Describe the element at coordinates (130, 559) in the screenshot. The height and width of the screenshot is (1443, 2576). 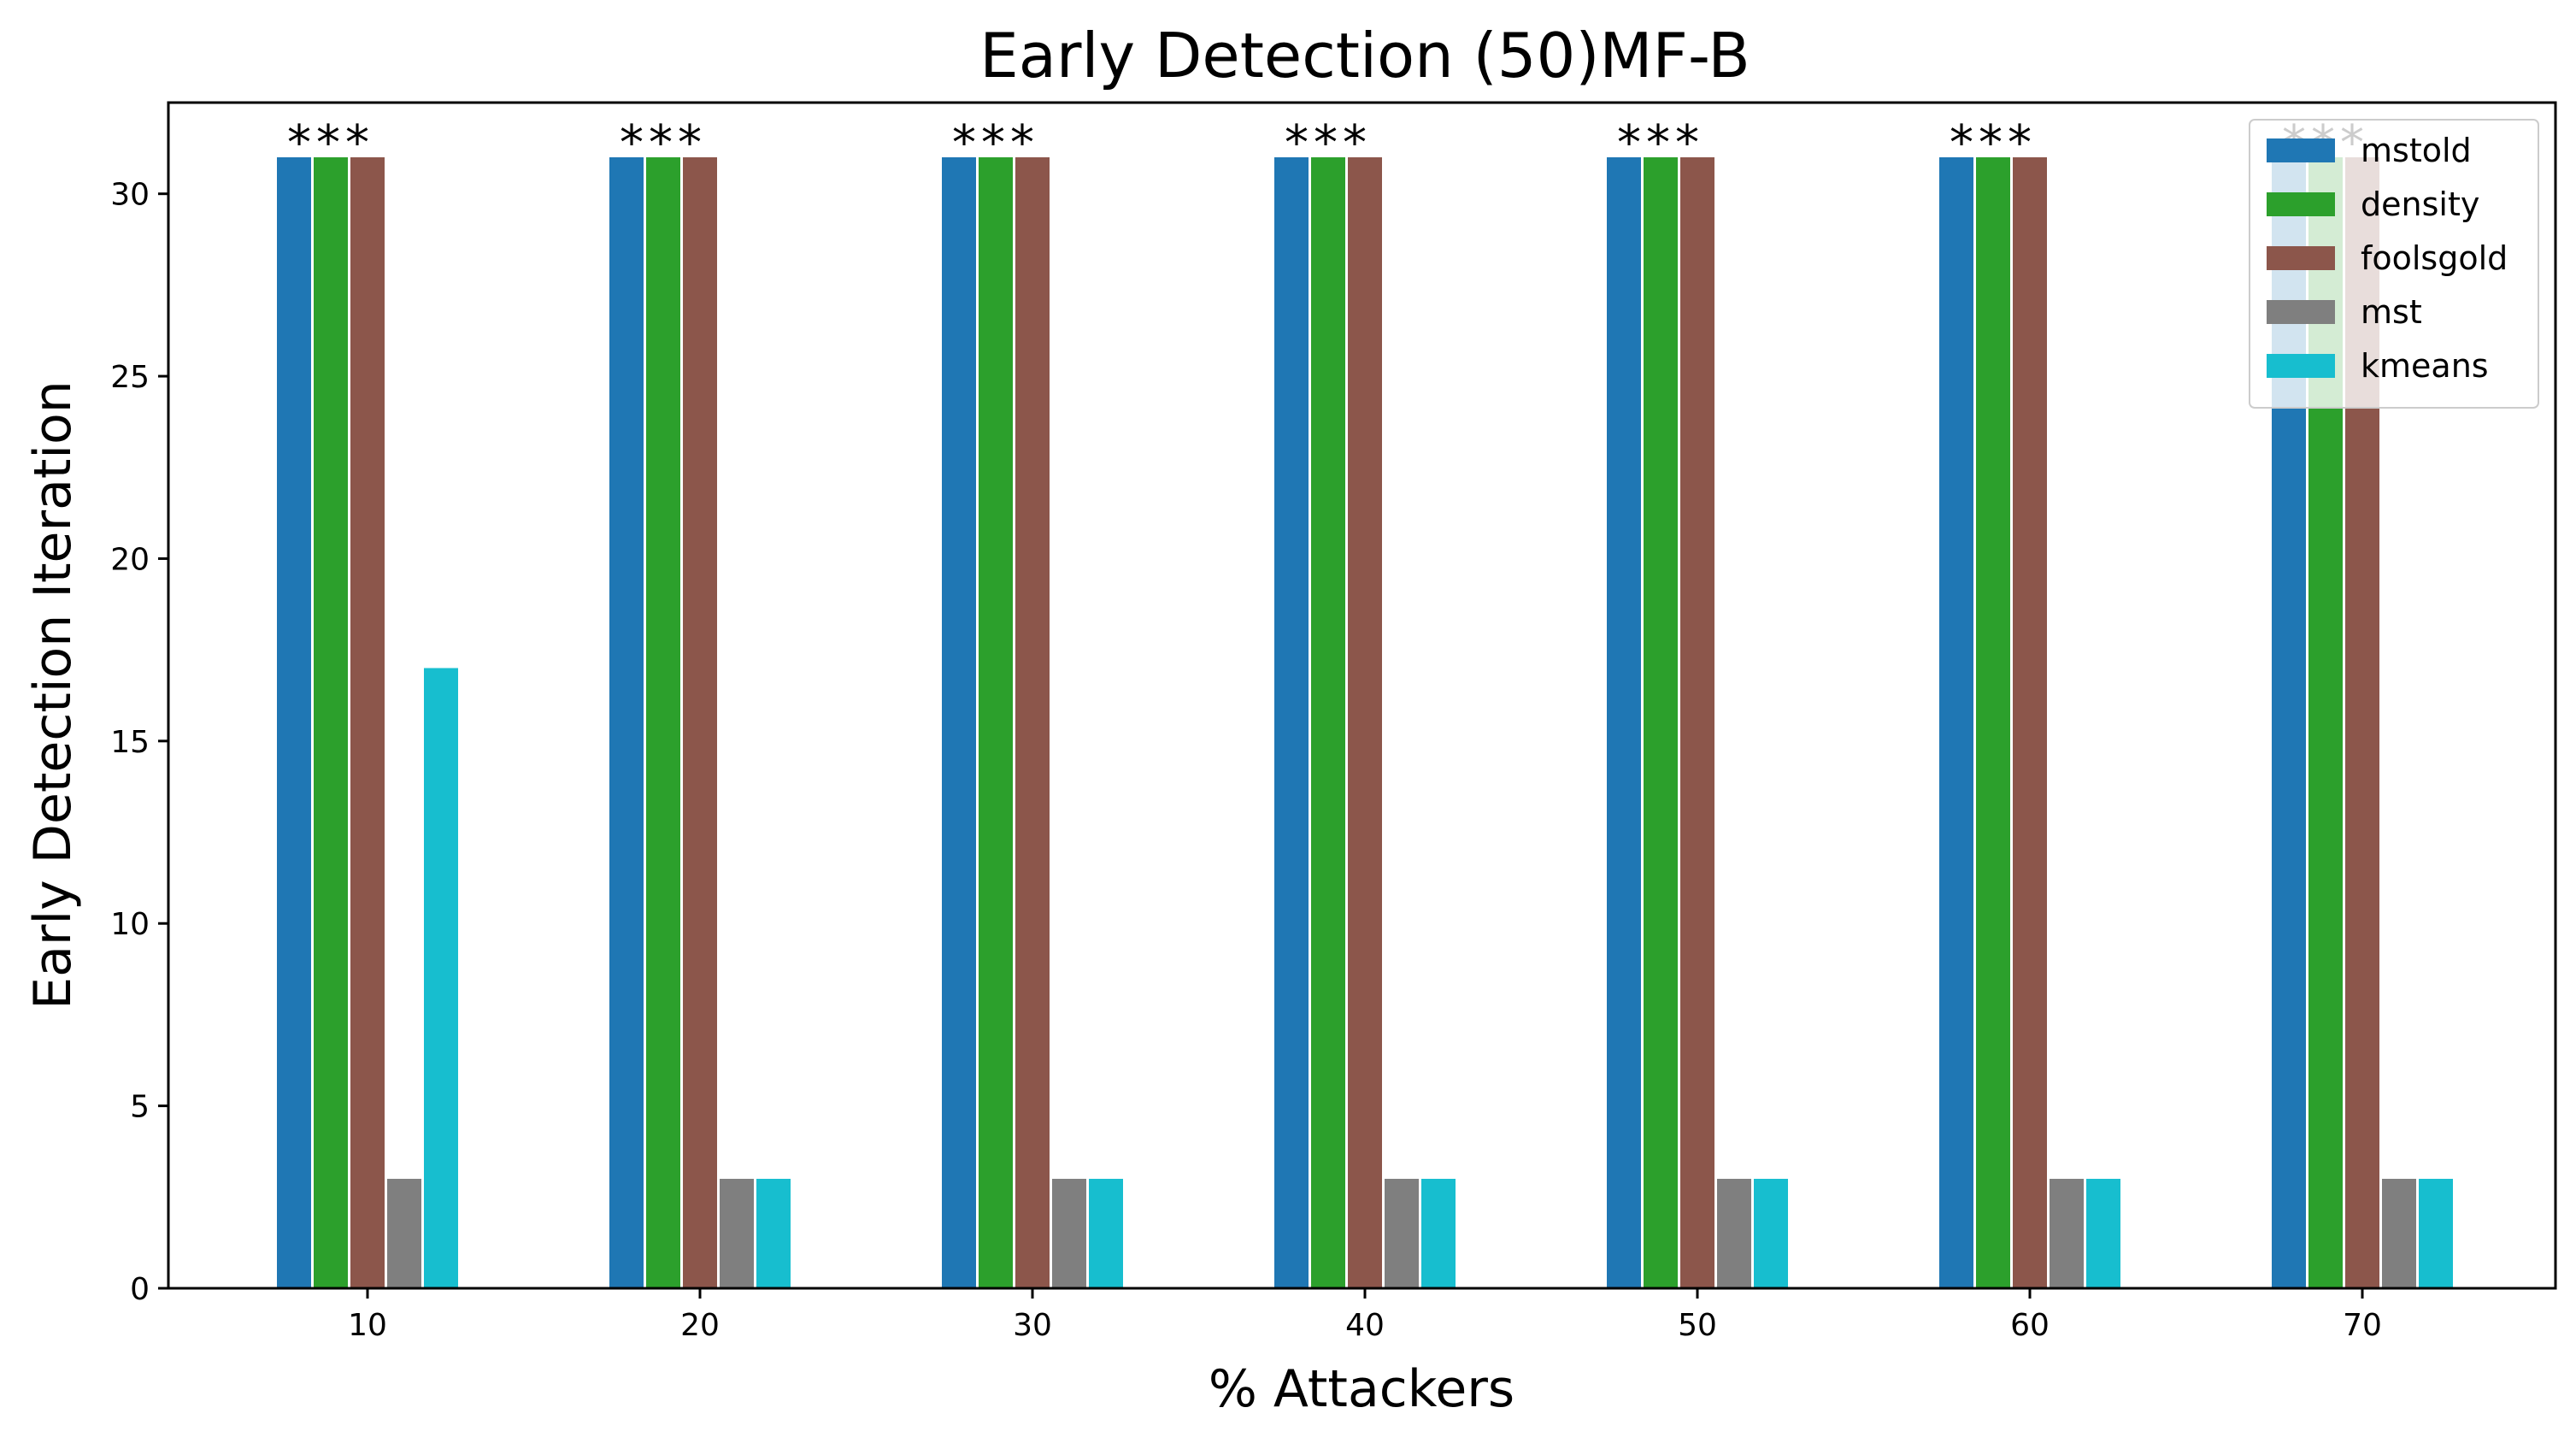
I see `y-tick-label: 20` at that location.